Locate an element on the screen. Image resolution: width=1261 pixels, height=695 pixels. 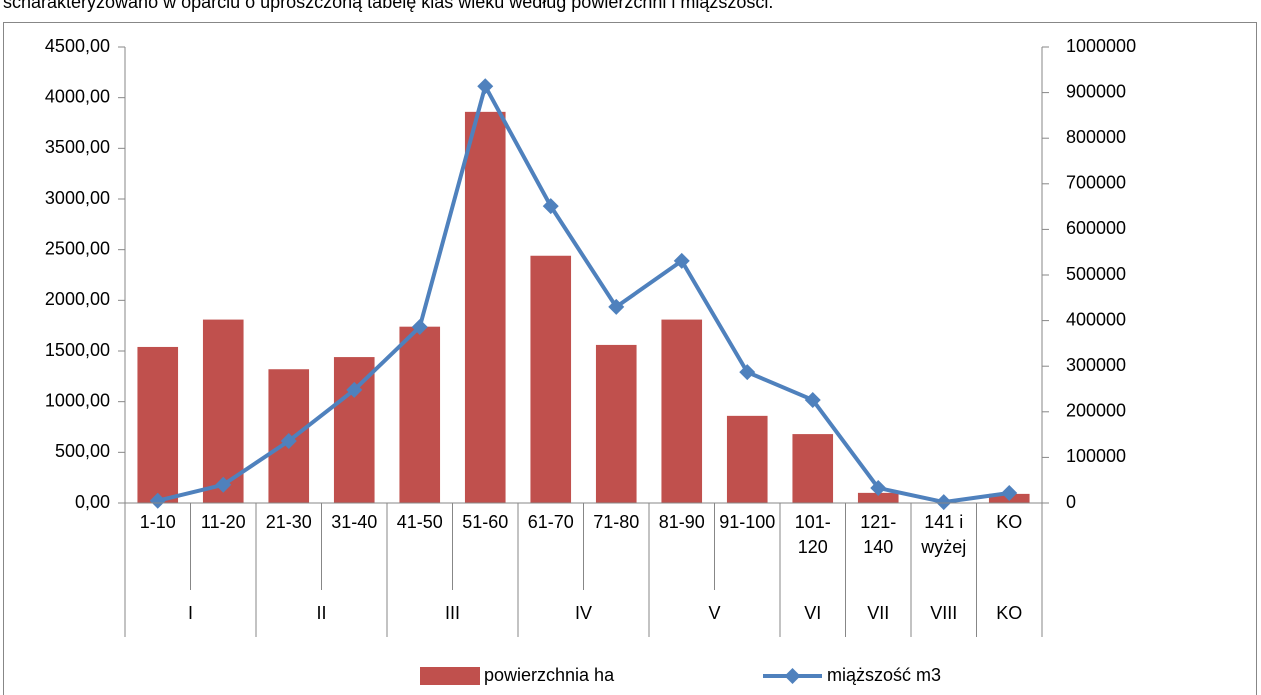
x-tick-label: 51-60 is located at coordinates (485, 522).